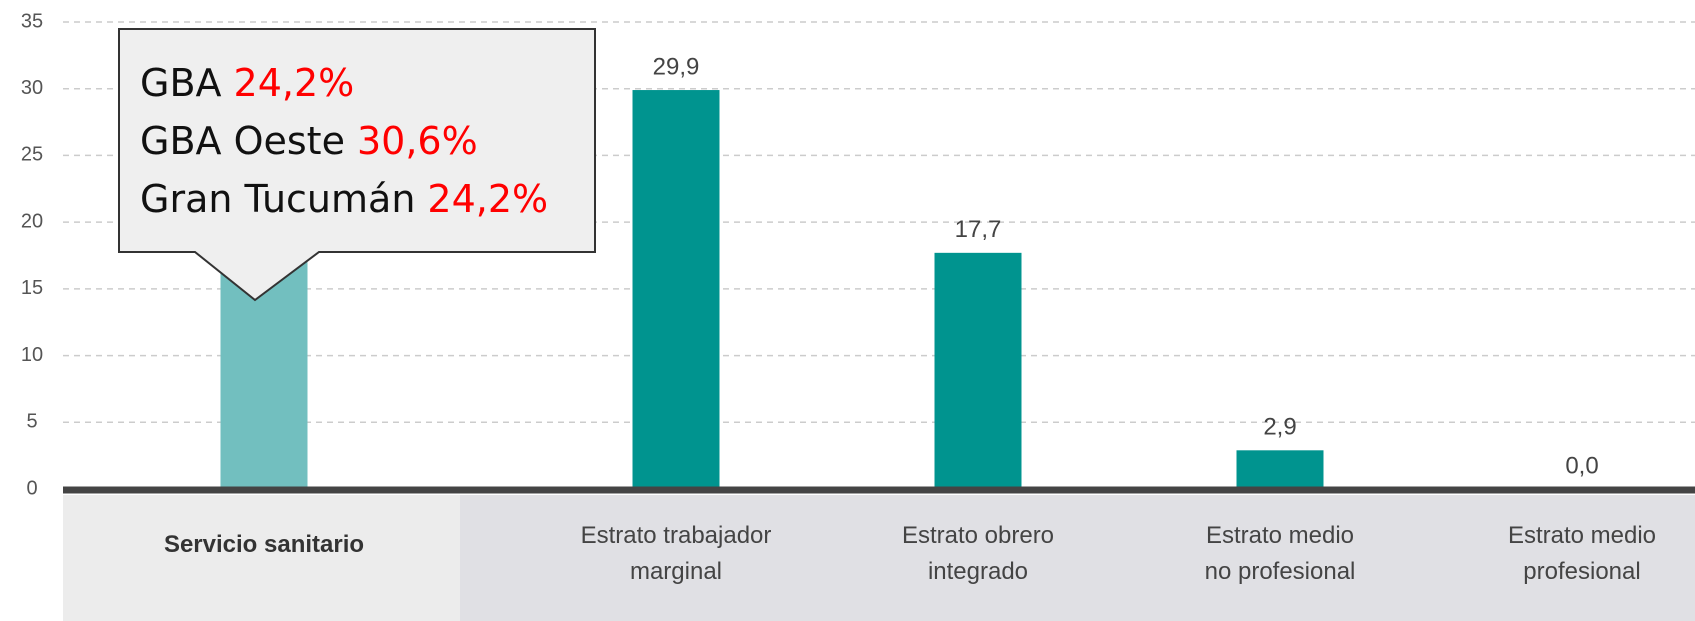  Describe the element at coordinates (1582, 553) in the screenshot. I see `x-tick-label: Estrato medio profesional` at that location.